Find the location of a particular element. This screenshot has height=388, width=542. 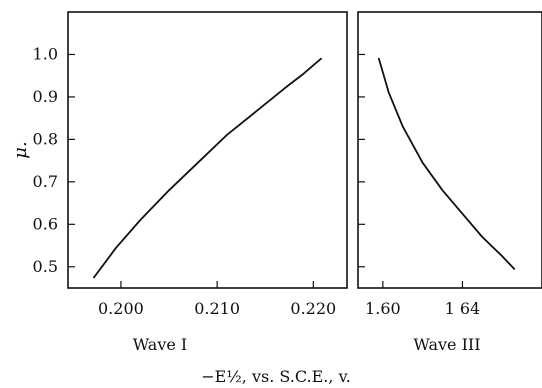

y-tick-label: 0.7 is located at coordinates (45, 181).